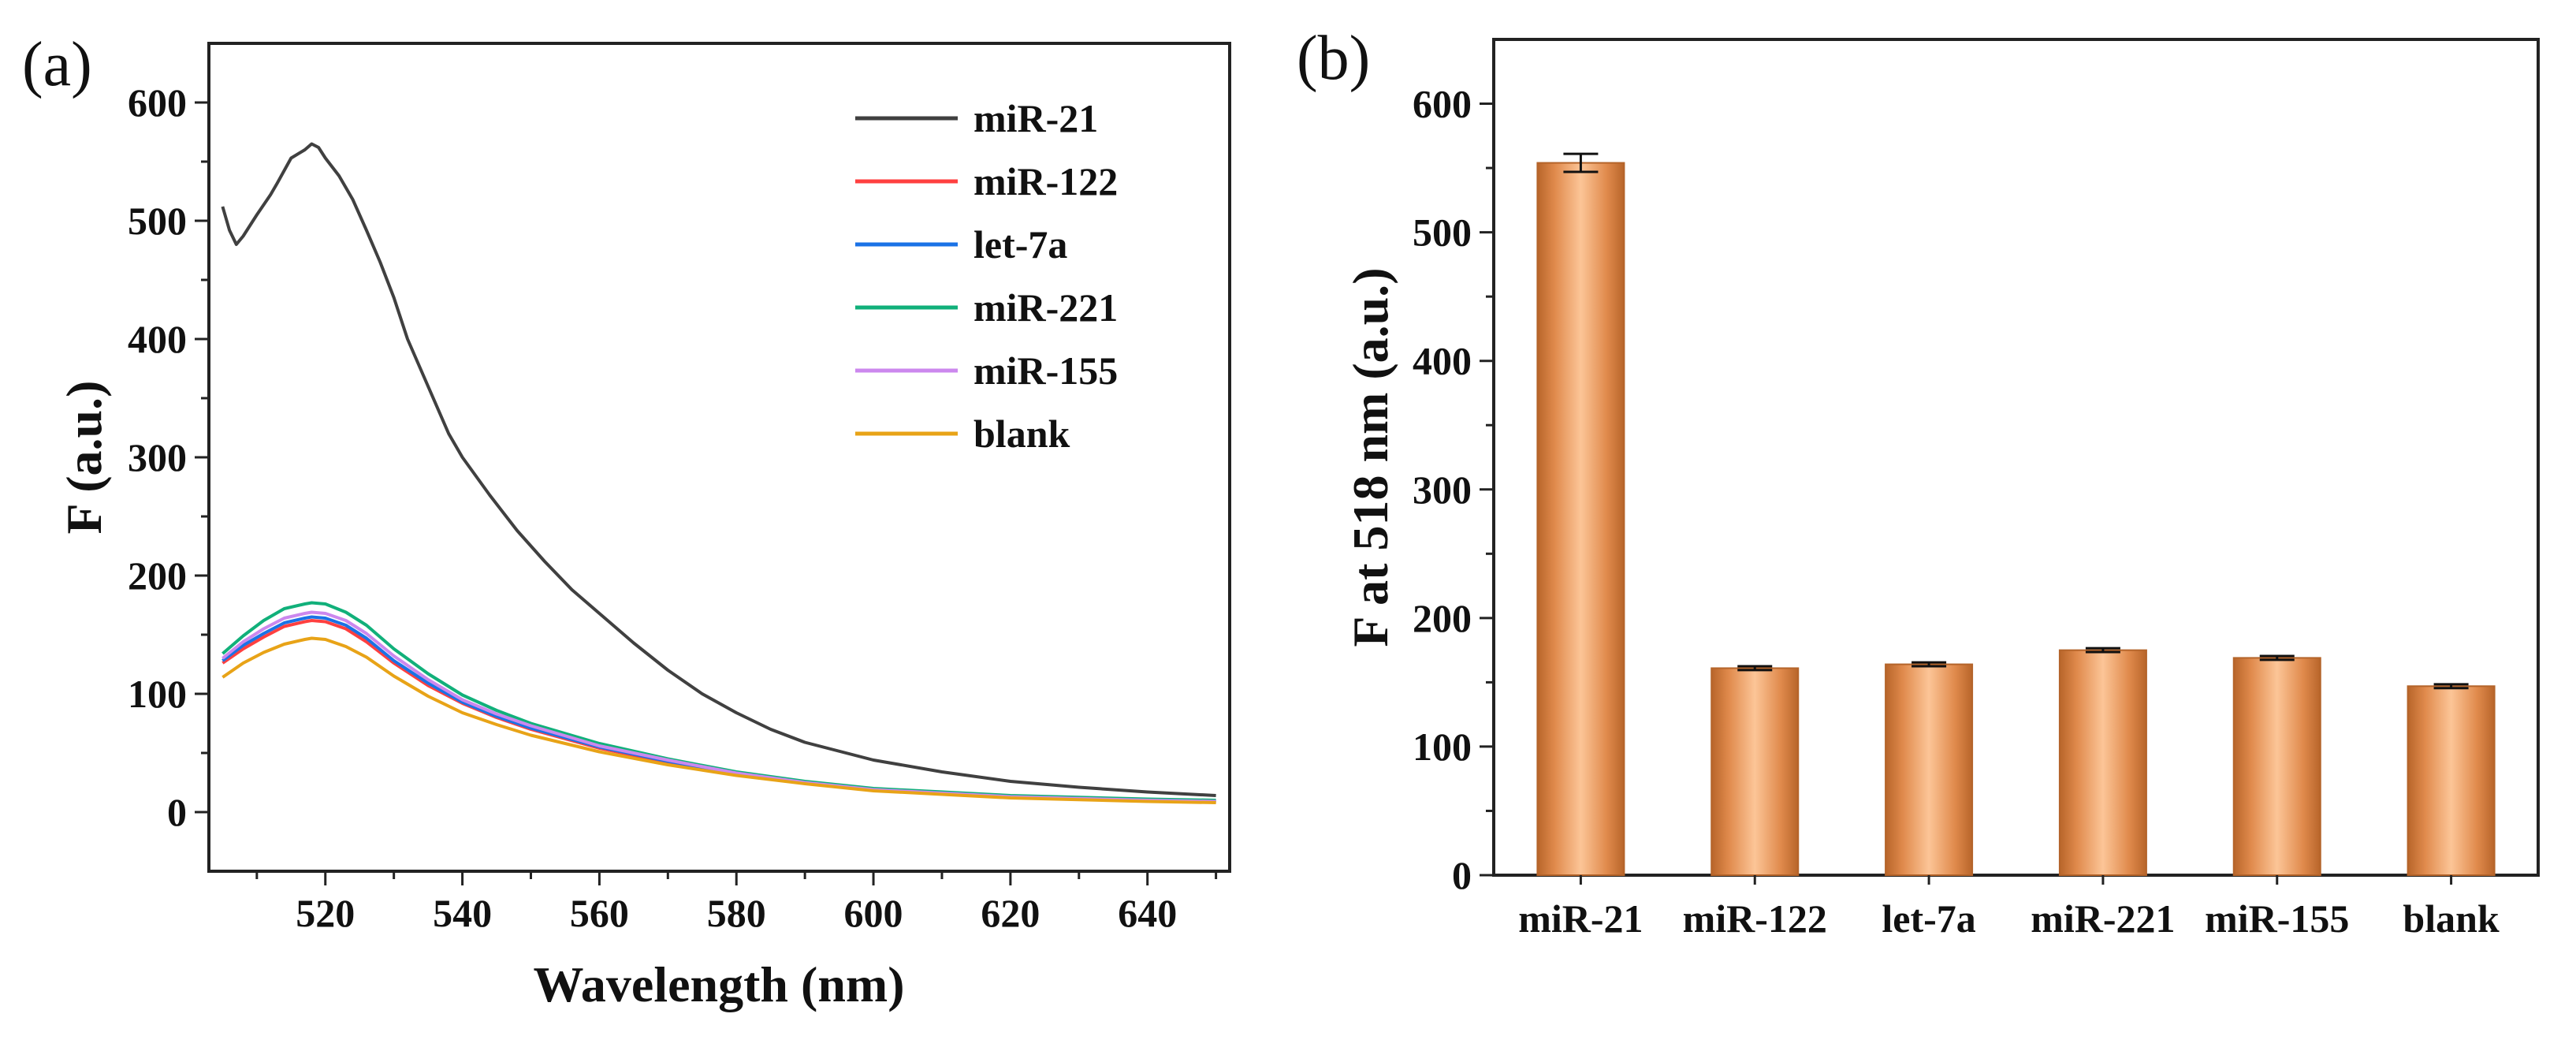 The height and width of the screenshot is (1051, 2576). Describe the element at coordinates (1010, 913) in the screenshot. I see `panel-a-x-tick-label: 620` at that location.